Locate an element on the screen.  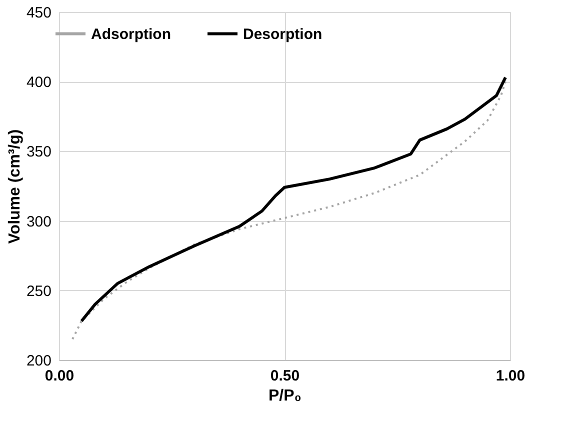
legend-label: Adsorption is located at coordinates (131, 34).